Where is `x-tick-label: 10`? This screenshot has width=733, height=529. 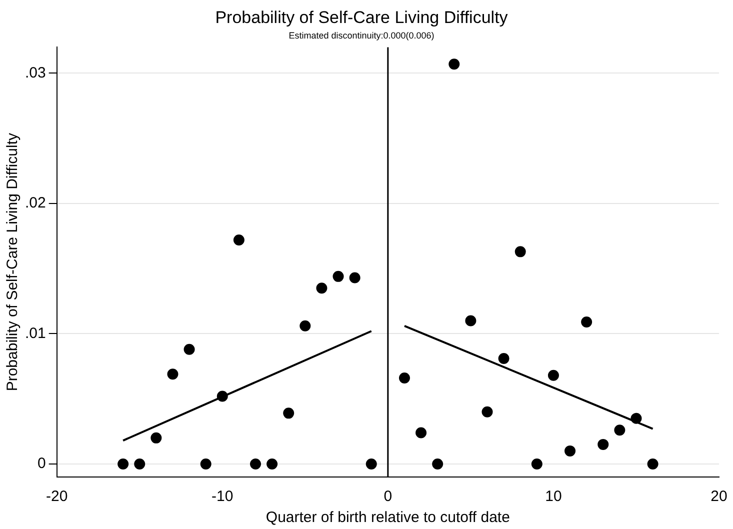 x-tick-label: 10 is located at coordinates (553, 497).